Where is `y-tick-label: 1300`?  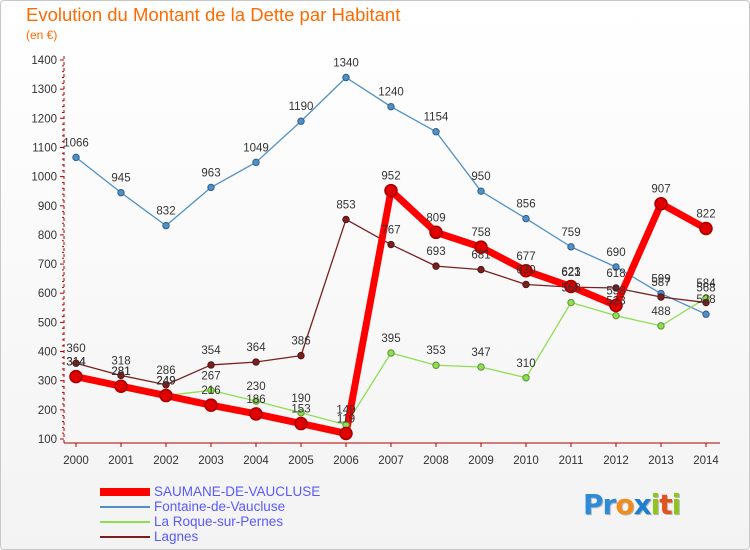 y-tick-label: 1300 is located at coordinates (44, 90).